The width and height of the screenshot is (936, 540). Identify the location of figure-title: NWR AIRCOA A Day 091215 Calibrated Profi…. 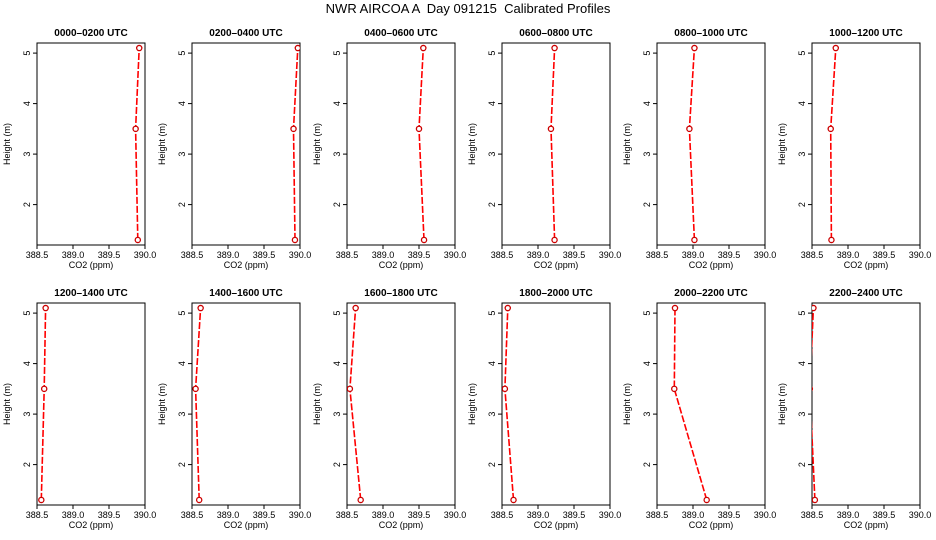
(468, 8).